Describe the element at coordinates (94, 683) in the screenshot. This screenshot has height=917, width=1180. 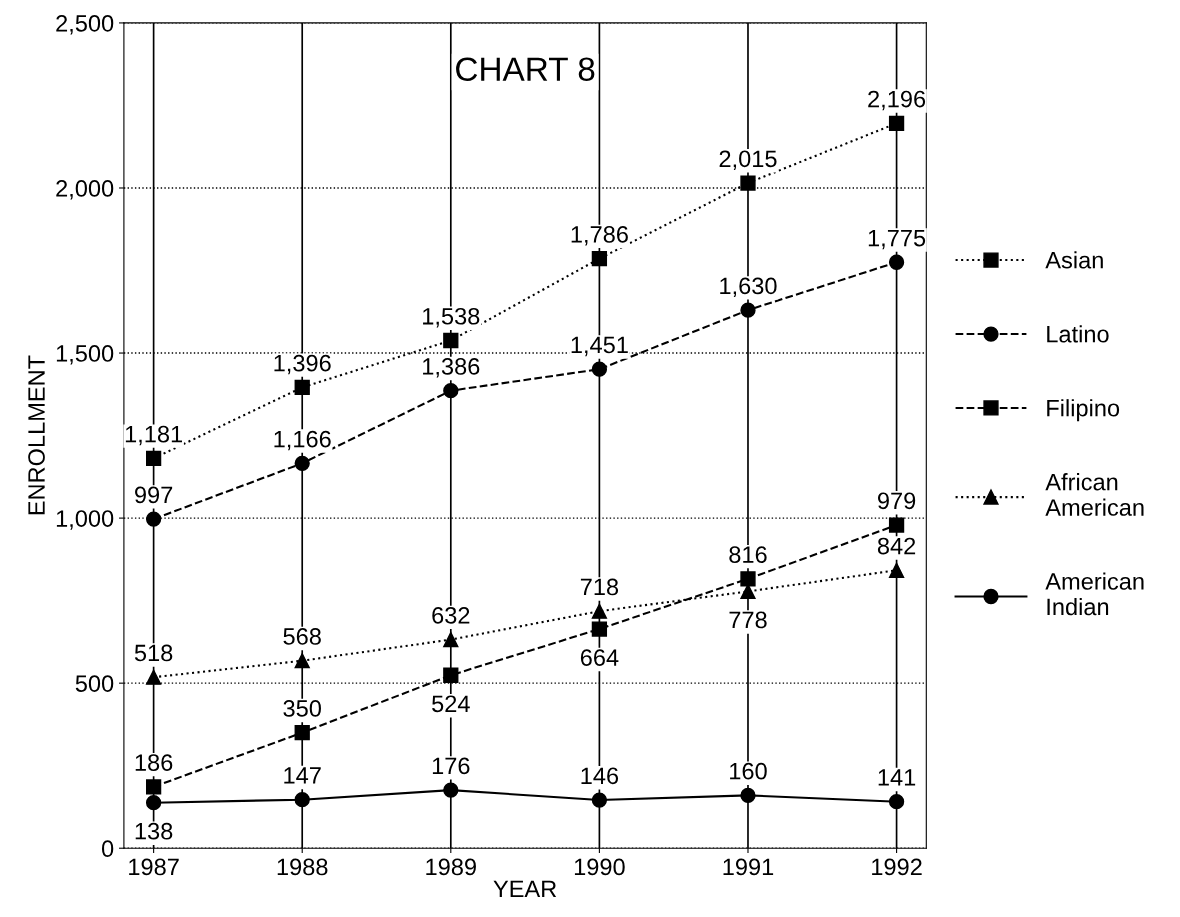
I see `y-tick-label: 500` at that location.